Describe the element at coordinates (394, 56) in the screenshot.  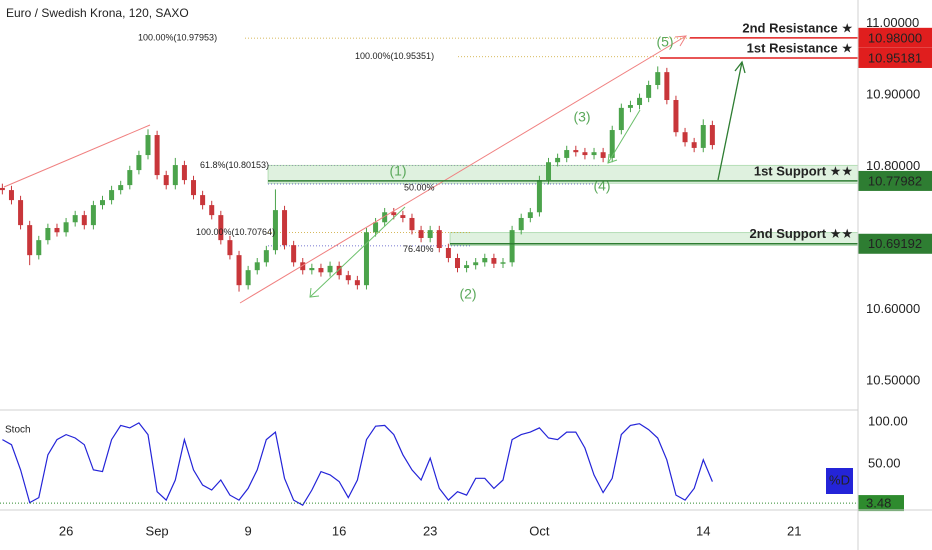
I see `fib-label: 100.00%(10.95351)` at that location.